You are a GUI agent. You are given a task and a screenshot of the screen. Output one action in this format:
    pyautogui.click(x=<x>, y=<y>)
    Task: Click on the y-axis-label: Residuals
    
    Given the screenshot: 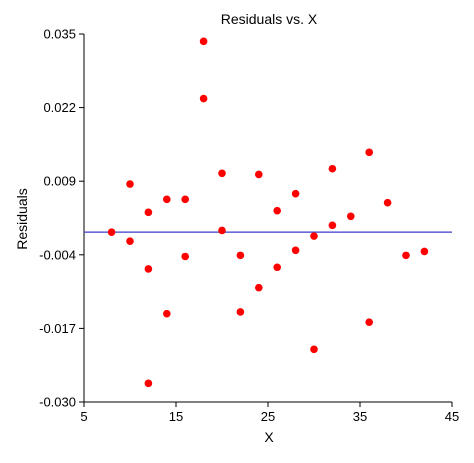 What is the action you would take?
    pyautogui.click(x=22, y=218)
    